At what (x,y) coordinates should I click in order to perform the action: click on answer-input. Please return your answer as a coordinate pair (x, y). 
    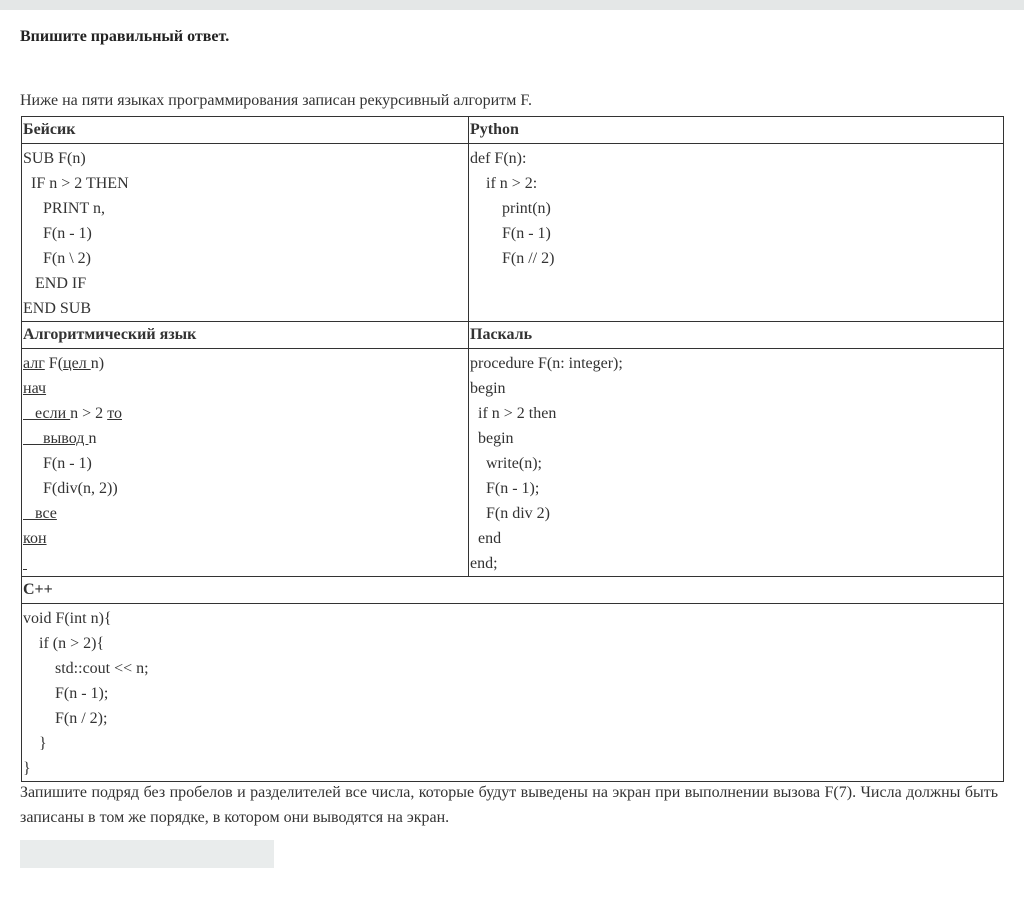
    Looking at the image, I should click on (147, 854).